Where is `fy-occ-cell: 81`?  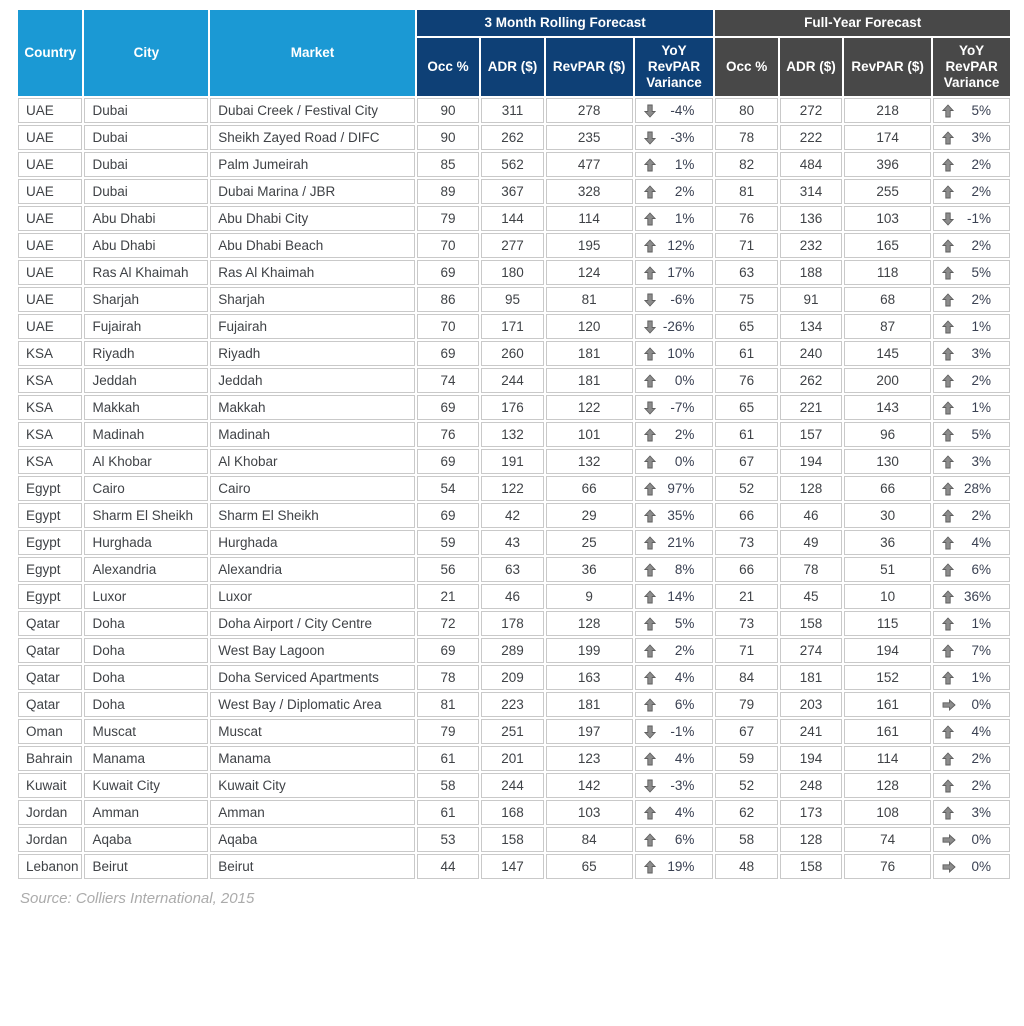
fy-occ-cell: 81 is located at coordinates (746, 191).